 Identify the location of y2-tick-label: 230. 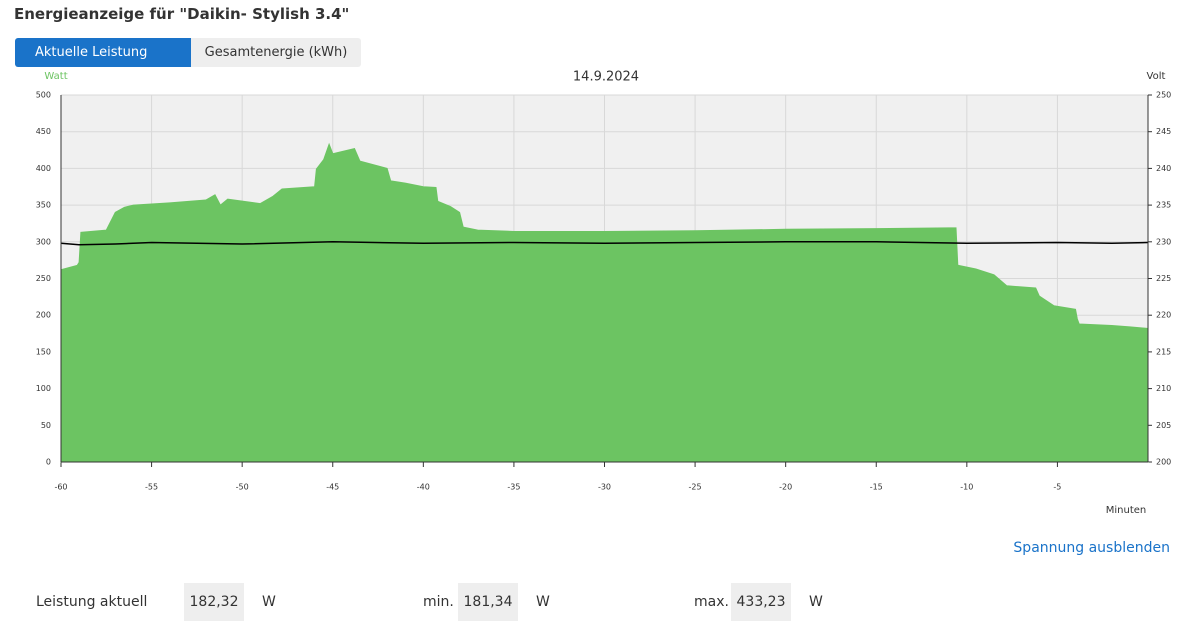
(1163, 241).